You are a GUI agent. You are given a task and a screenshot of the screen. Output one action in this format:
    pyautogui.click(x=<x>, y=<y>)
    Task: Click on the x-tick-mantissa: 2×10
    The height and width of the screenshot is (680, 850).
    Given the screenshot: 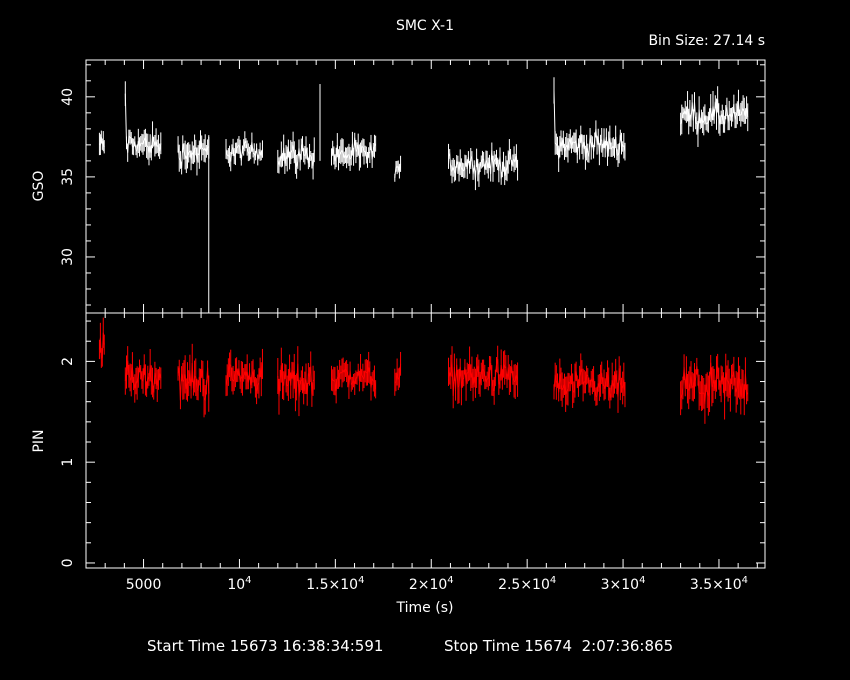 What is the action you would take?
    pyautogui.click(x=428, y=585)
    